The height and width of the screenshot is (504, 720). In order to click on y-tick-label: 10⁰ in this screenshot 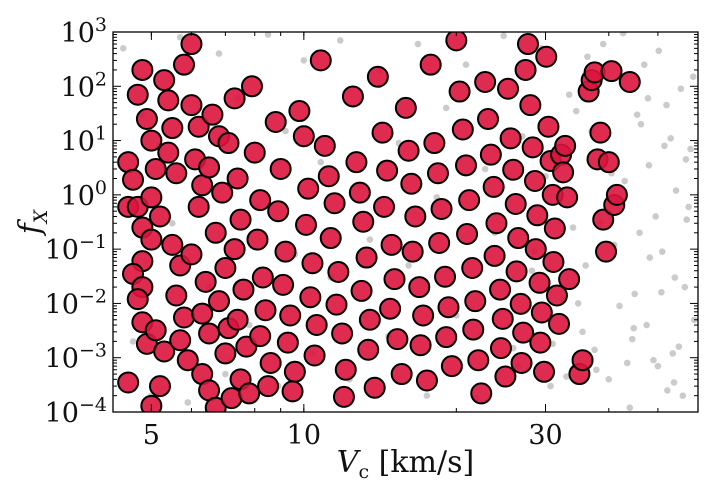, I will do `click(84, 194)`.